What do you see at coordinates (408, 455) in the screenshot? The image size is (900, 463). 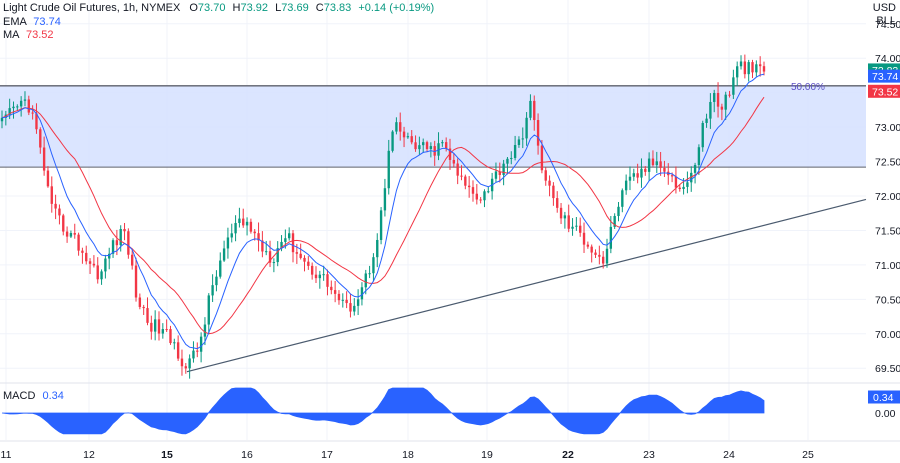 I see `time-tick-label: 18` at bounding box center [408, 455].